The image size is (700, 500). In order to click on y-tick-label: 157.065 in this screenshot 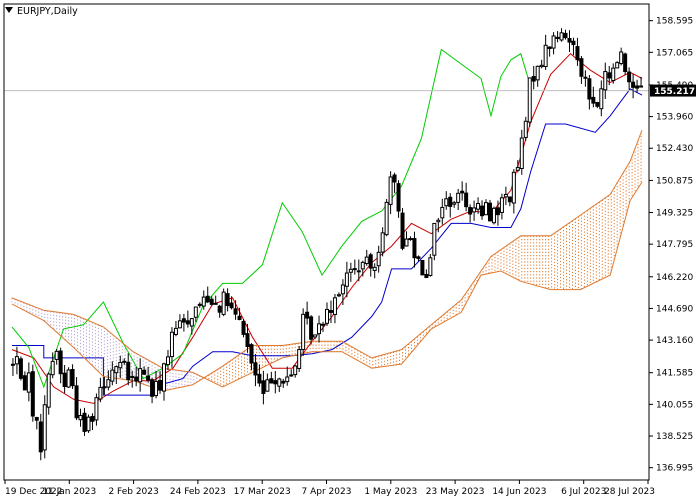, I will do `click(674, 53)`.